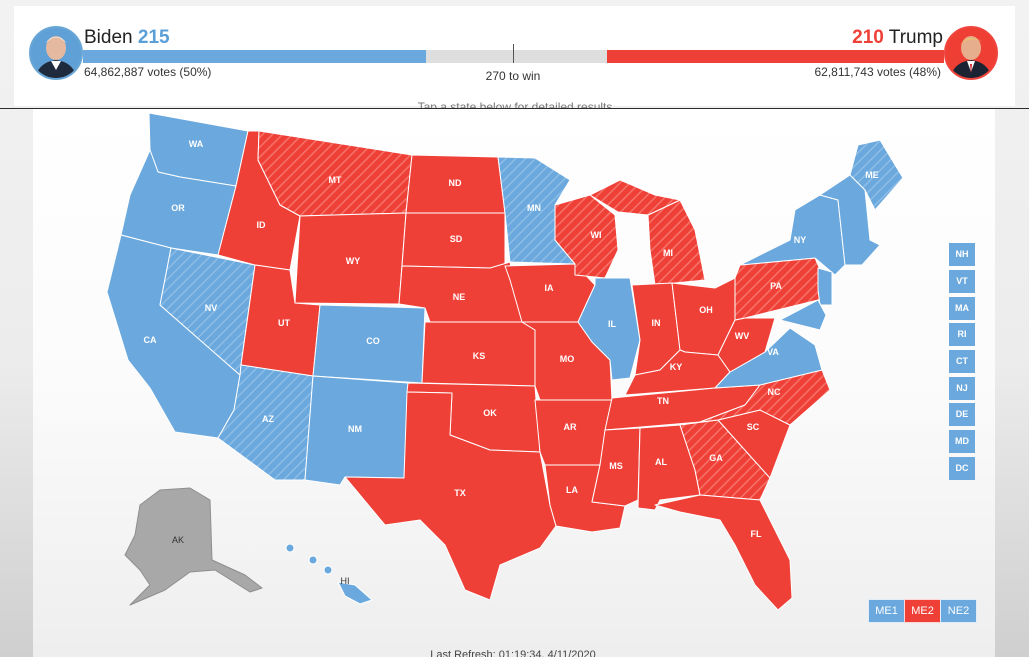 This screenshot has height=657, width=1029. Describe the element at coordinates (534, 208) in the screenshot. I see `state-label-mn: MN` at that location.